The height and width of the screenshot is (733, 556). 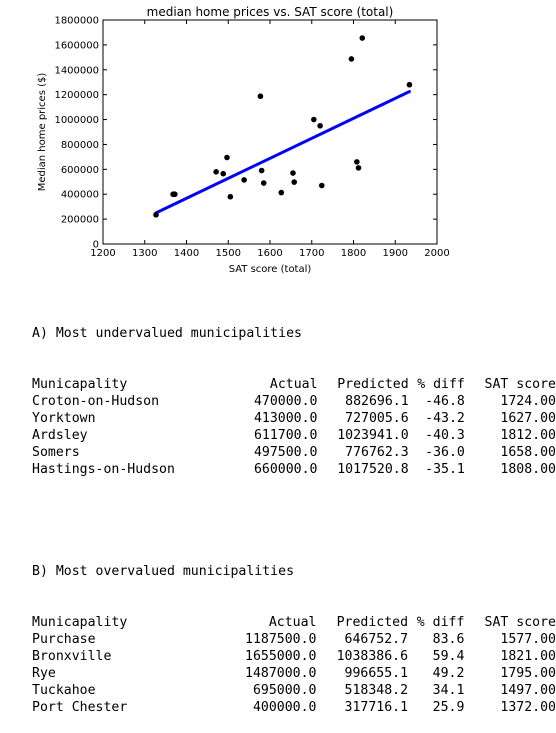 I want to click on cell-sat: 1627.00, so click(x=528, y=418).